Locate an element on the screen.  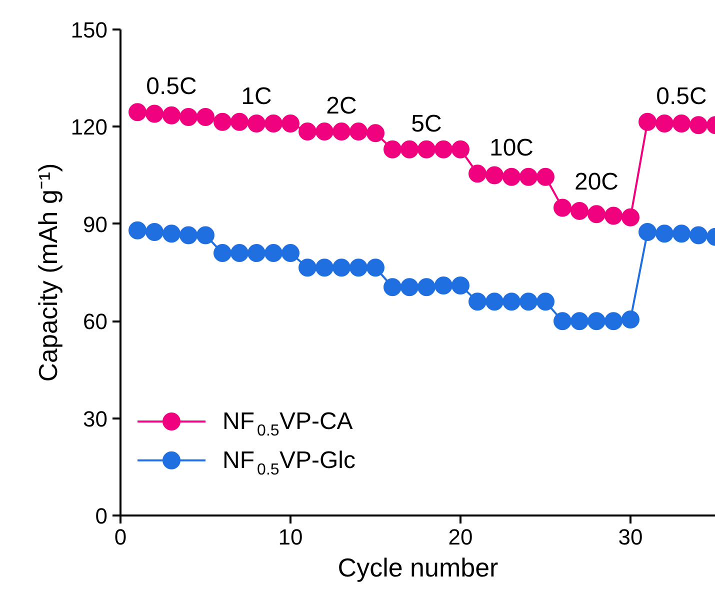
annotation: 5C is located at coordinates (426, 124).